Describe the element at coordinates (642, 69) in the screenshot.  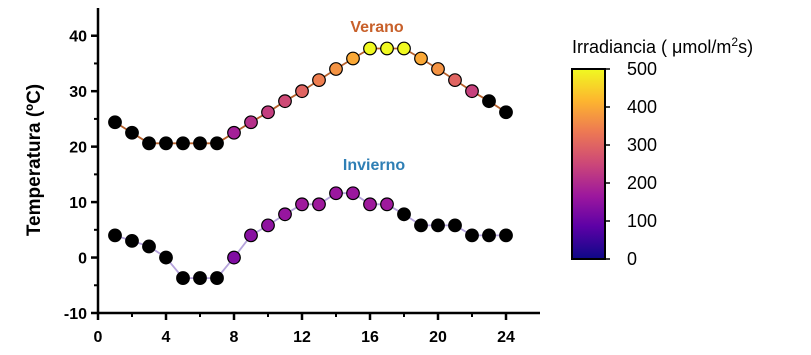
I see `colorbar-tick-label: 500` at that location.